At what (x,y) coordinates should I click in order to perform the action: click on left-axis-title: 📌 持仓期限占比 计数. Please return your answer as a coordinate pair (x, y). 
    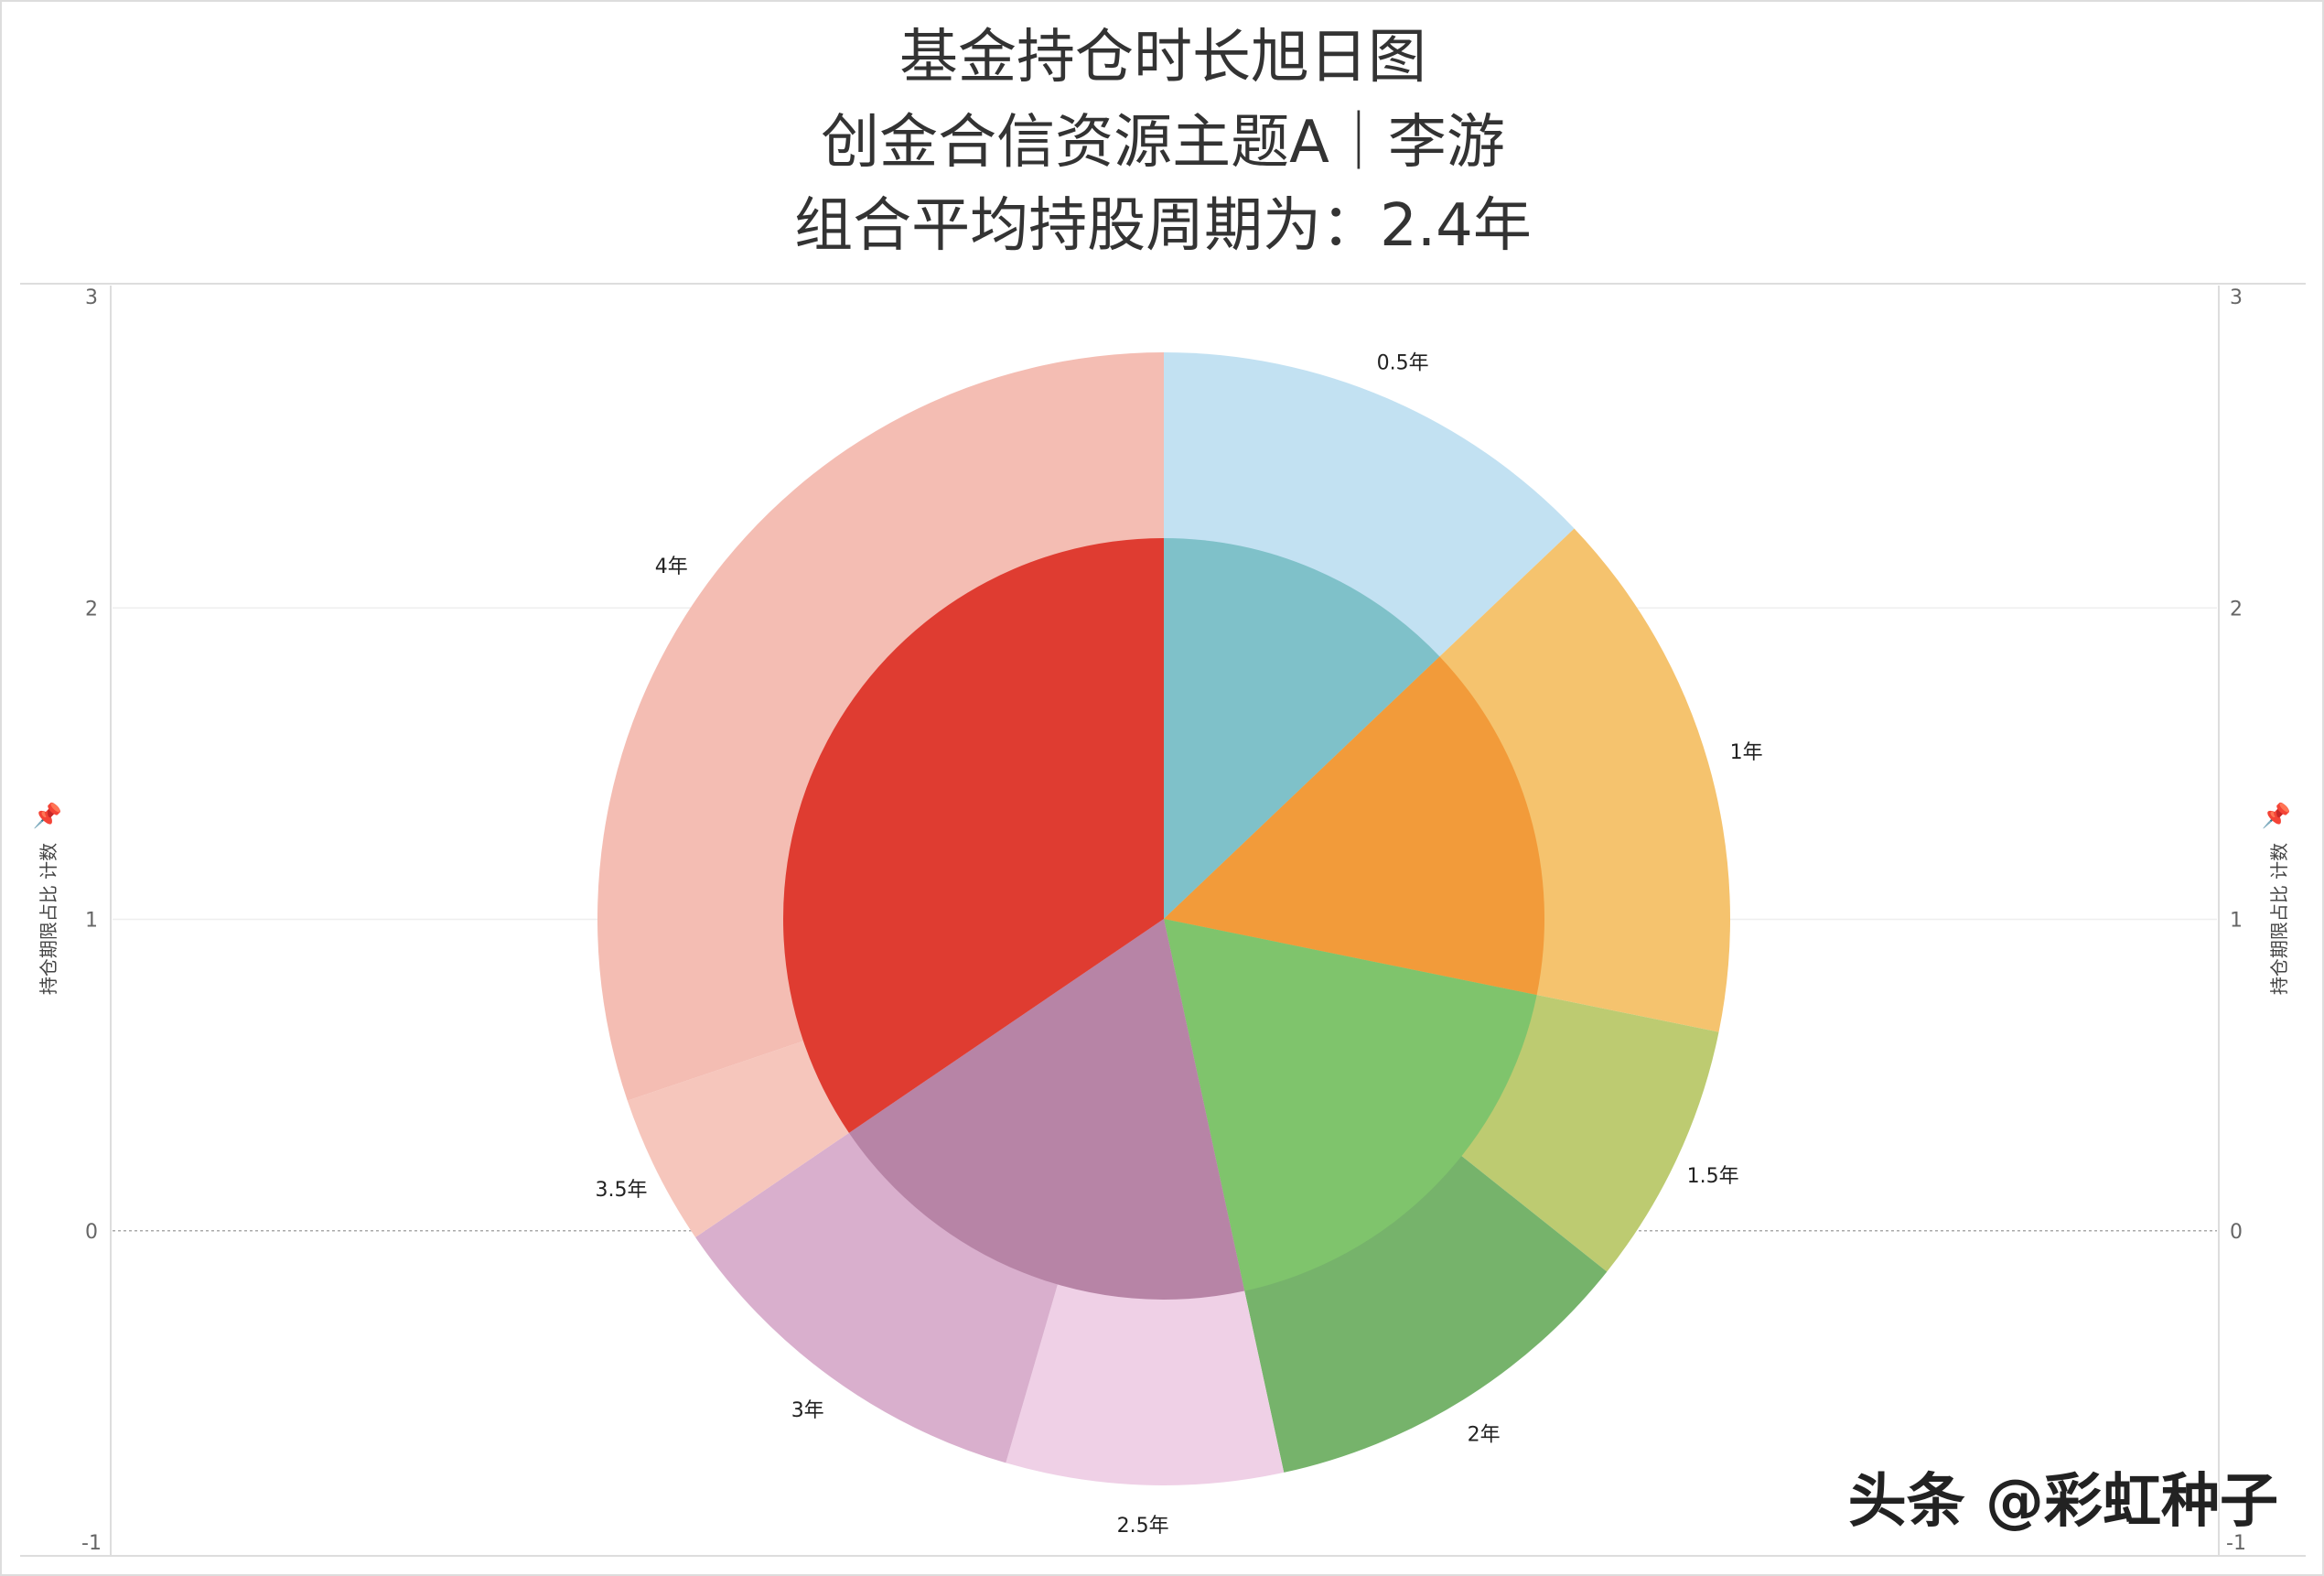
    Looking at the image, I should click on (47, 898).